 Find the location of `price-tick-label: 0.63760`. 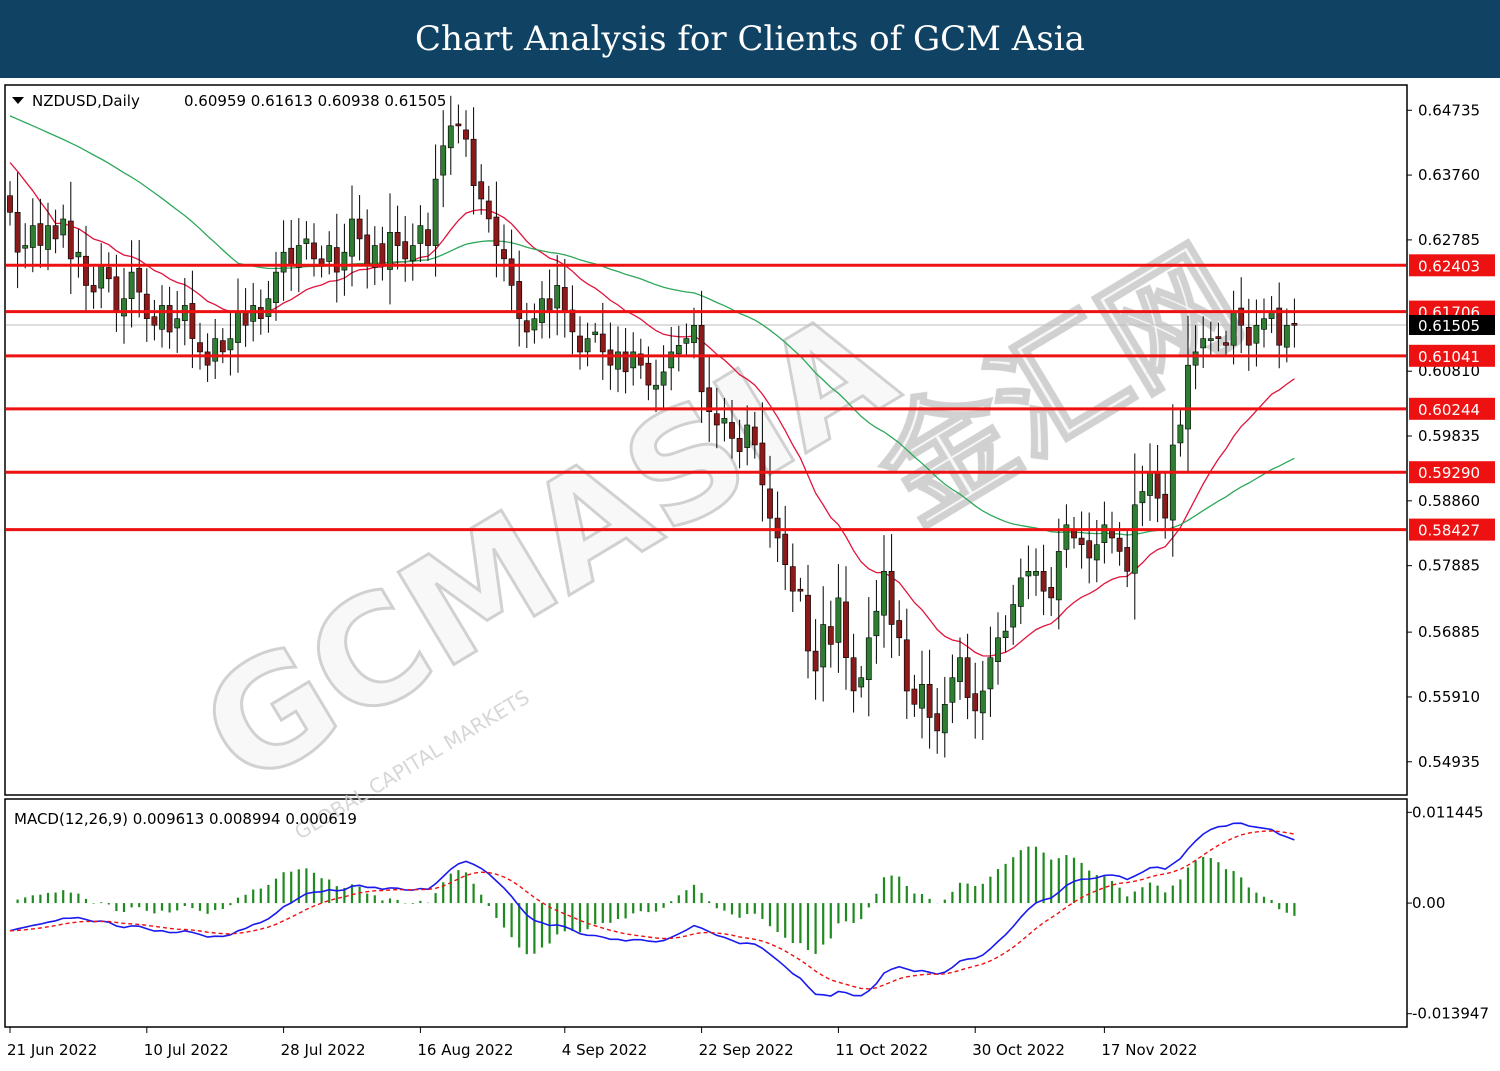

price-tick-label: 0.63760 is located at coordinates (1449, 175).